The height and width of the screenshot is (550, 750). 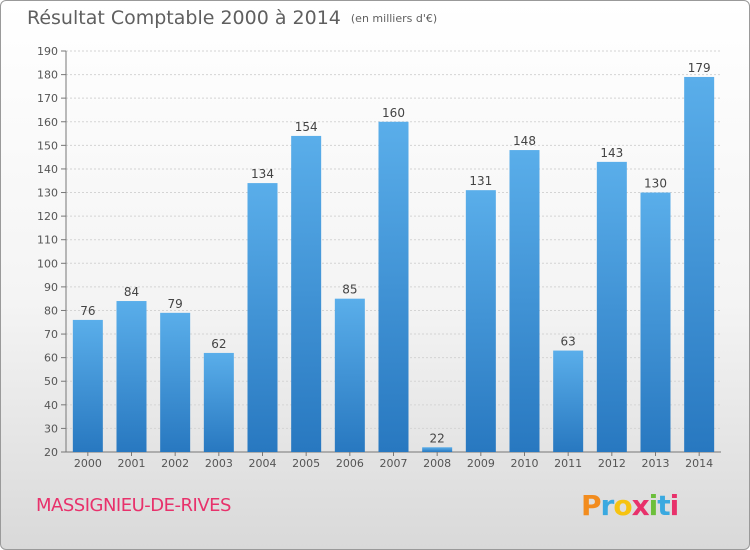 What do you see at coordinates (175, 304) in the screenshot?
I see `data-label-2002: 79` at bounding box center [175, 304].